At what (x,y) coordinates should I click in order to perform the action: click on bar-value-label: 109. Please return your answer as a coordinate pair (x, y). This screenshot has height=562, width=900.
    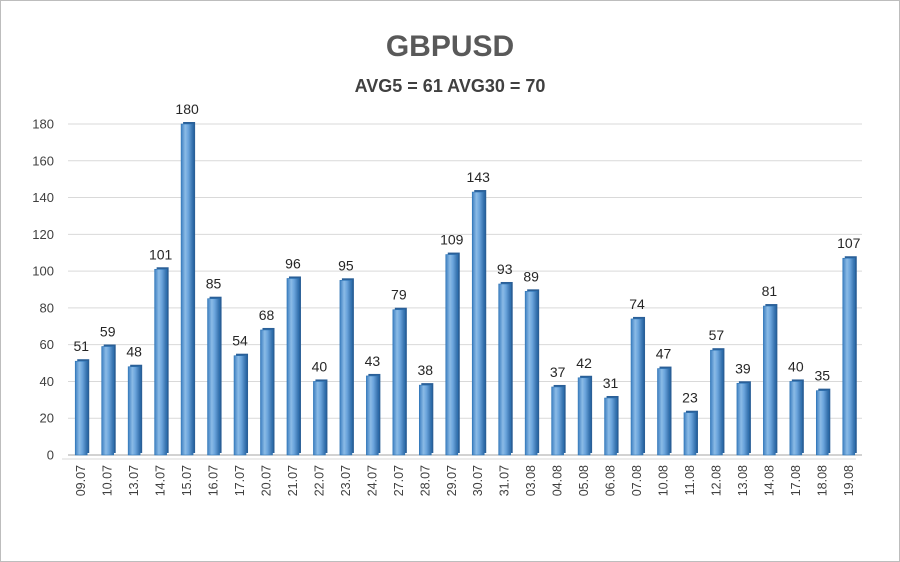
    Looking at the image, I should click on (452, 240).